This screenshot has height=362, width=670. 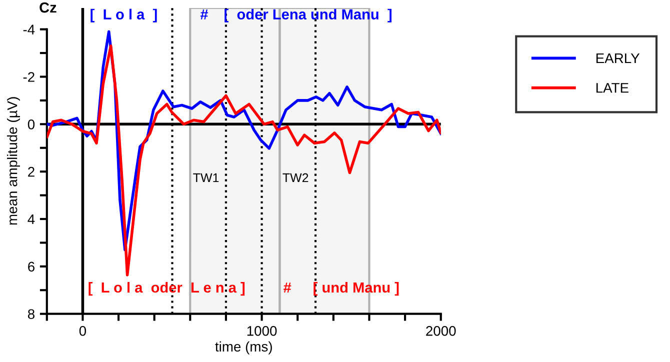 I want to click on annotation: [ und Manu ], so click(x=356, y=289).